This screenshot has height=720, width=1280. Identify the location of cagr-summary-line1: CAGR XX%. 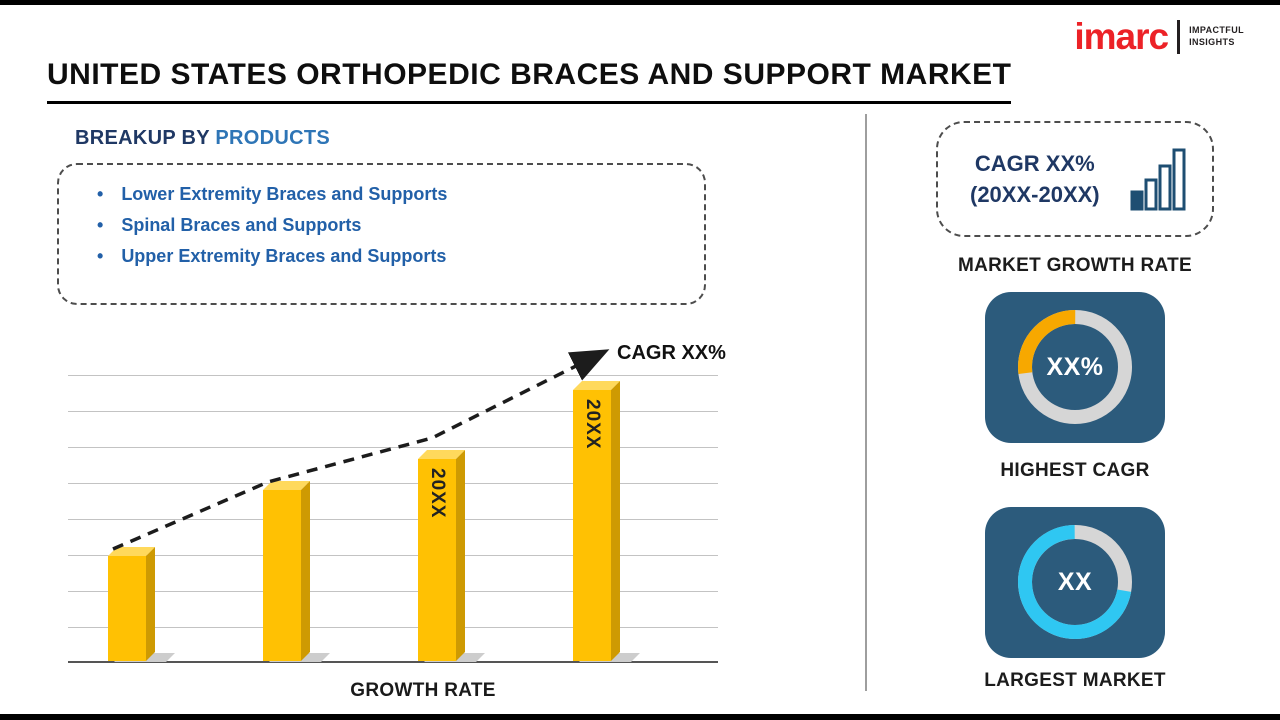
(1034, 163).